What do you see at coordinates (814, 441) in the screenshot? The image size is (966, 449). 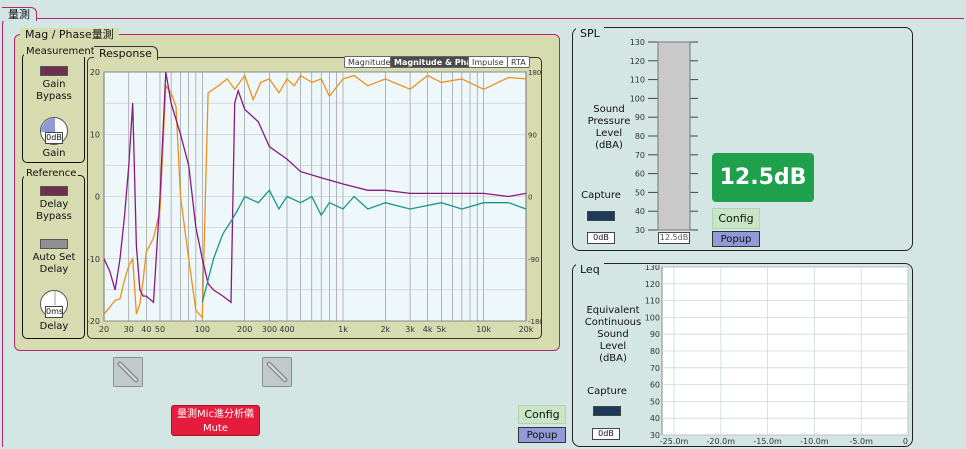 I see `leq-x-tick: -10.0m` at bounding box center [814, 441].